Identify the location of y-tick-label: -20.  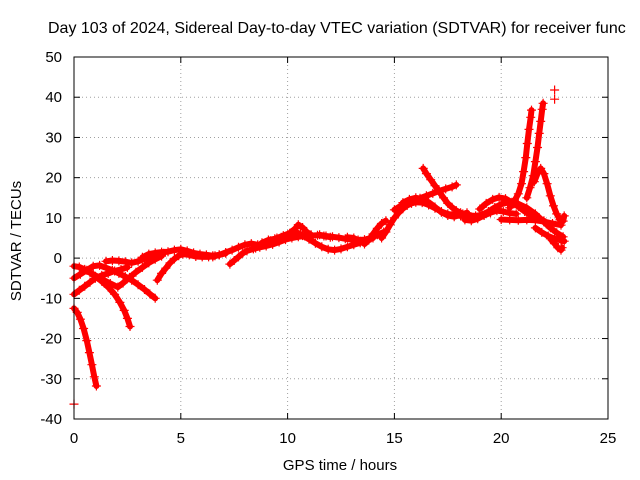
(51, 339).